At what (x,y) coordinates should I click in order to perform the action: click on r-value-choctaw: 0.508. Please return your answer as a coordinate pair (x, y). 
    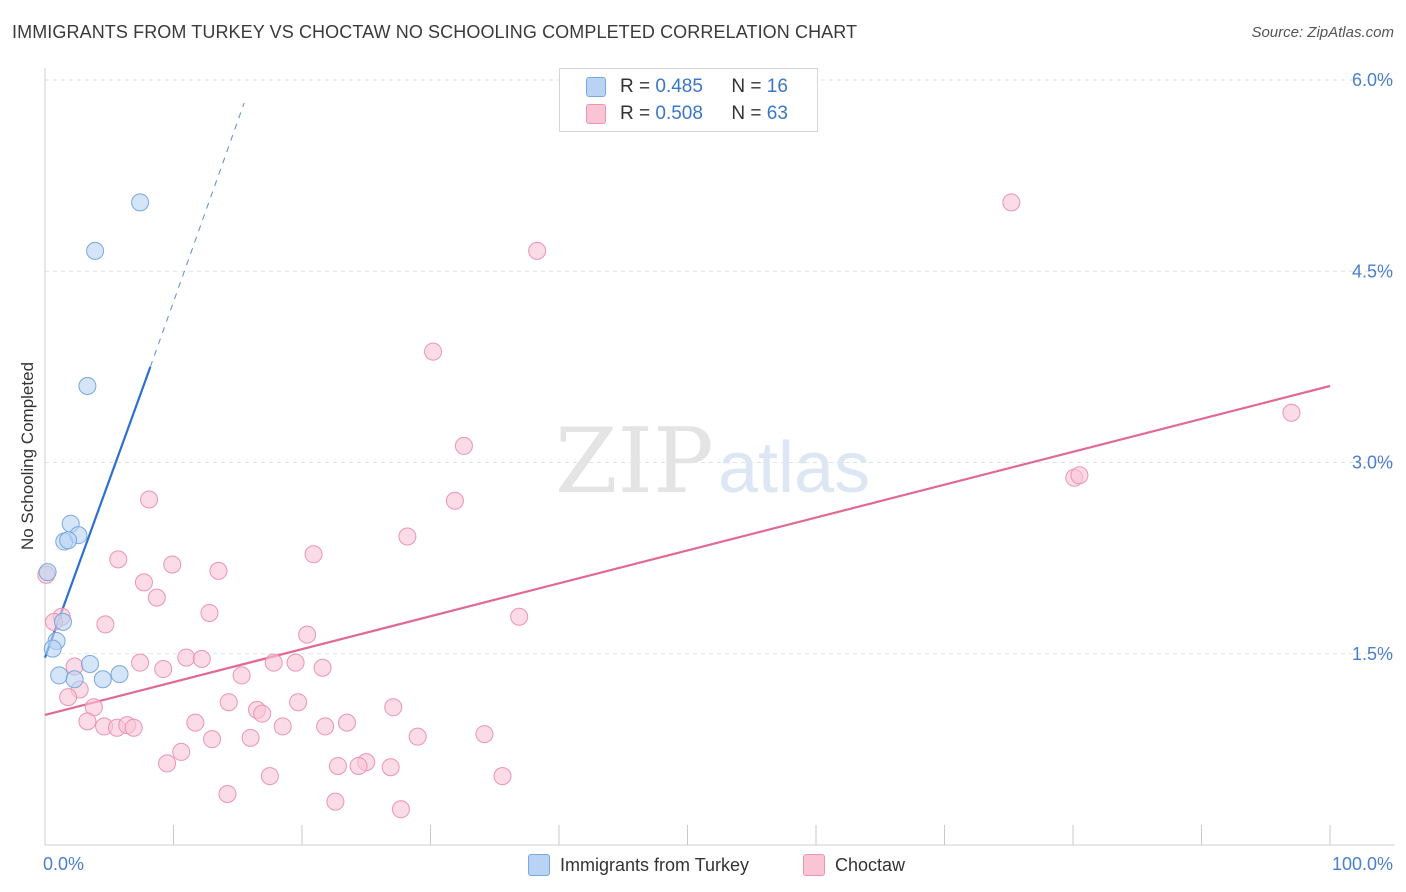
    Looking at the image, I should click on (679, 113).